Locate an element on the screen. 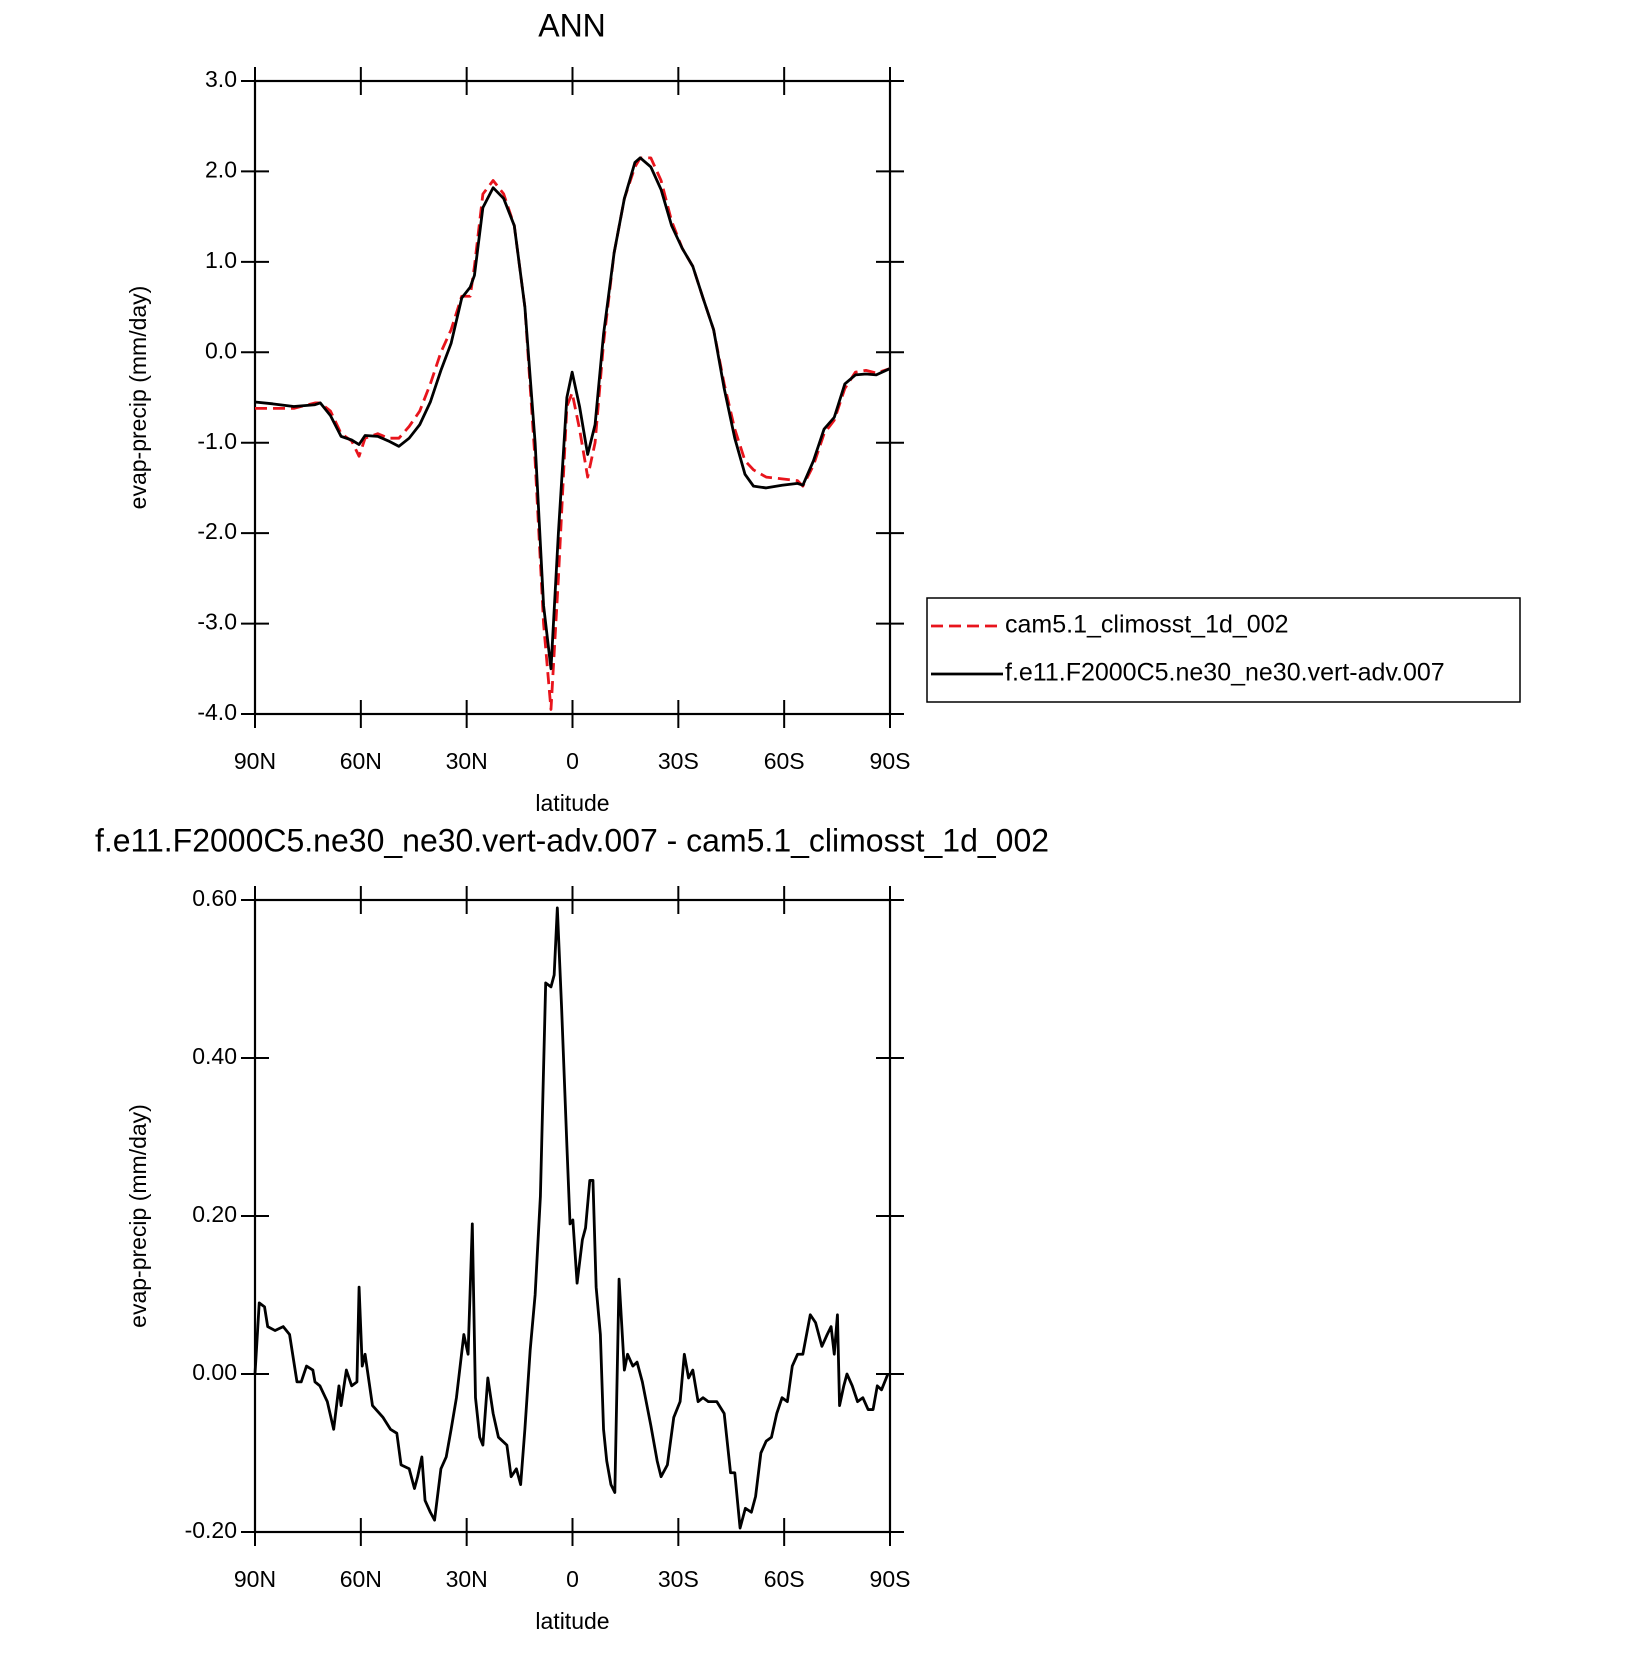 This screenshot has width=1638, height=1658. y-tick-label: -2.0 is located at coordinates (217, 531).